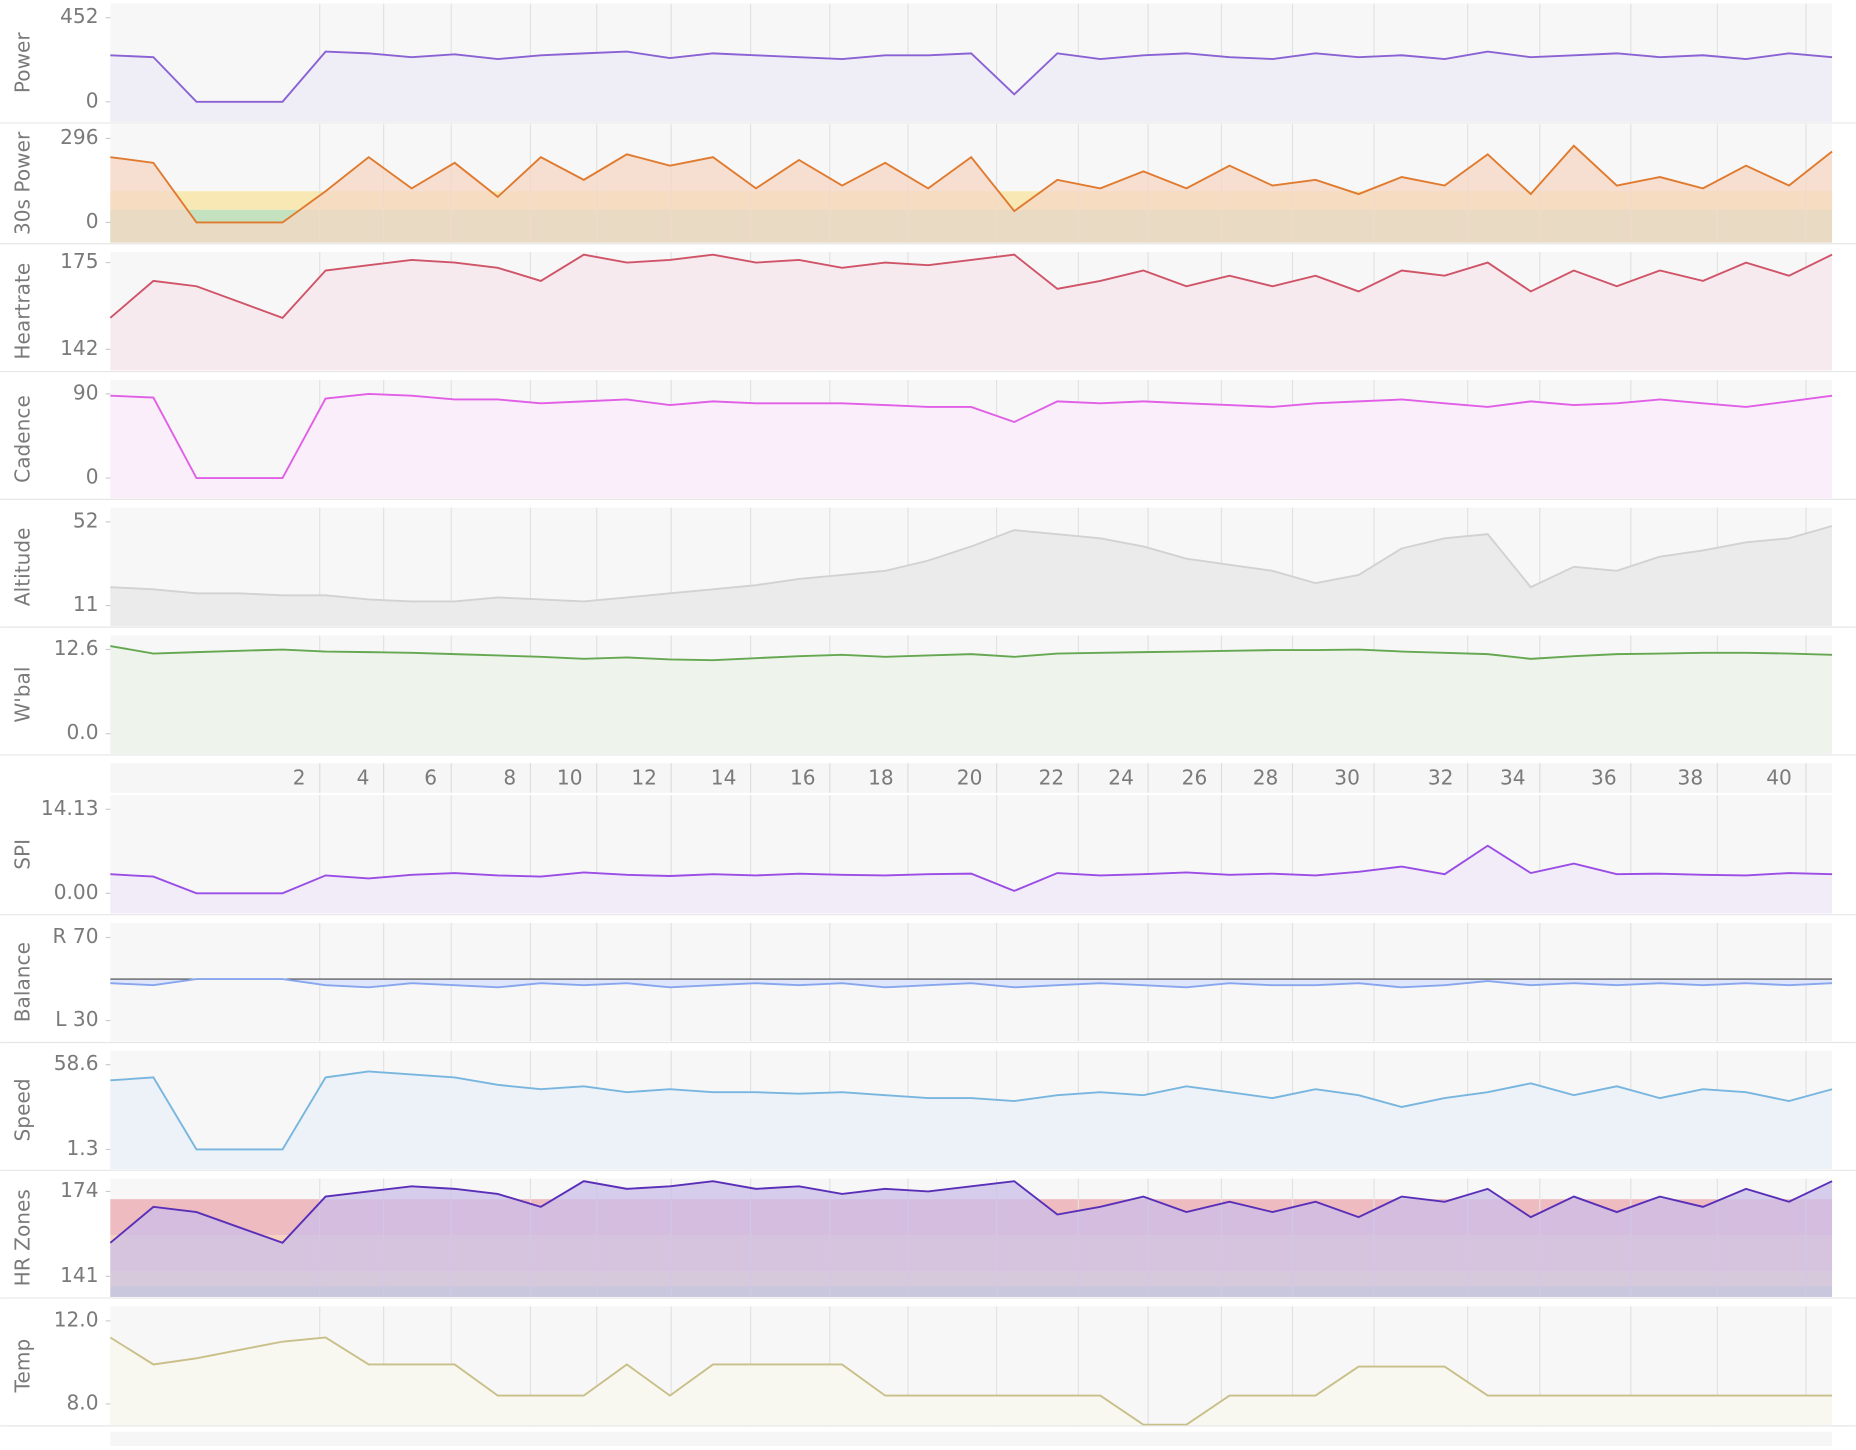 The height and width of the screenshot is (1450, 1856). Describe the element at coordinates (724, 778) in the screenshot. I see `x-tick-label: 14` at that location.